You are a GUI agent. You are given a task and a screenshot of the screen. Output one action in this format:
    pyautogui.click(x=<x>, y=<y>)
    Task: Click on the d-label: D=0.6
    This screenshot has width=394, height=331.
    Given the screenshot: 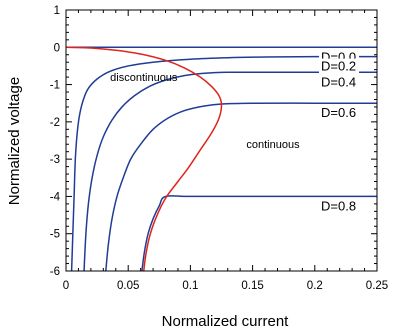 What is the action you would take?
    pyautogui.click(x=339, y=113)
    